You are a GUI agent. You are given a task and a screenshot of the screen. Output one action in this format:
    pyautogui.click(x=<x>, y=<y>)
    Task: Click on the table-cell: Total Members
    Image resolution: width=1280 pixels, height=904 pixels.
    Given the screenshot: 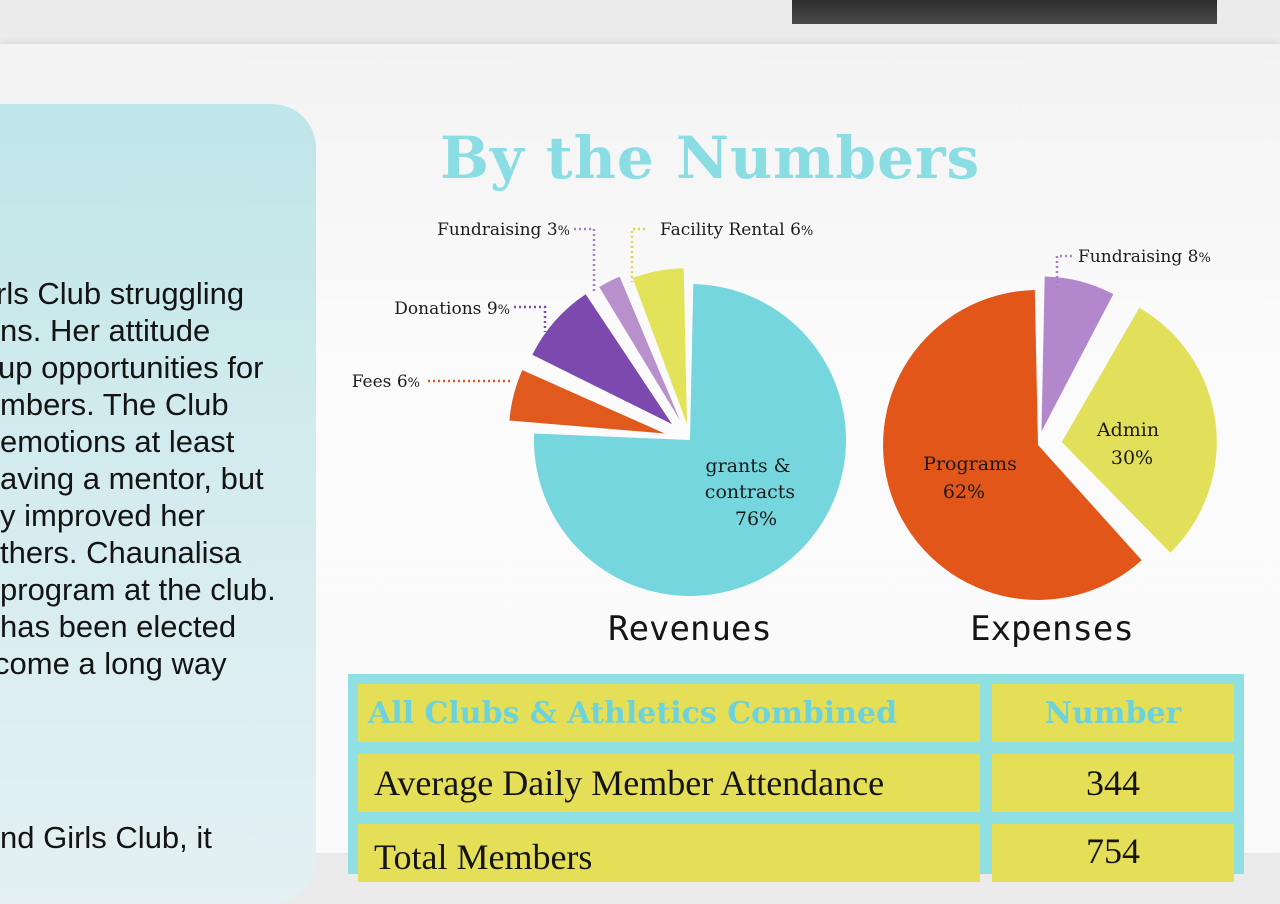 What is the action you would take?
    pyautogui.click(x=669, y=853)
    